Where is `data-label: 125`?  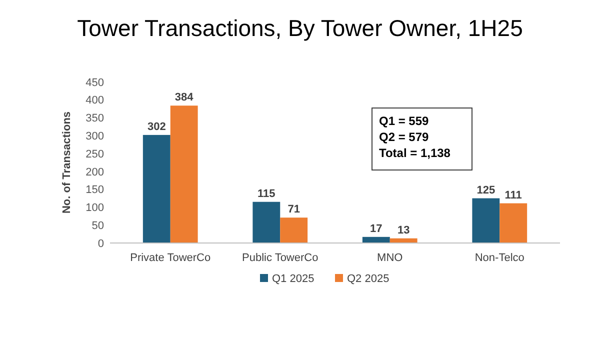 data-label: 125 is located at coordinates (486, 190).